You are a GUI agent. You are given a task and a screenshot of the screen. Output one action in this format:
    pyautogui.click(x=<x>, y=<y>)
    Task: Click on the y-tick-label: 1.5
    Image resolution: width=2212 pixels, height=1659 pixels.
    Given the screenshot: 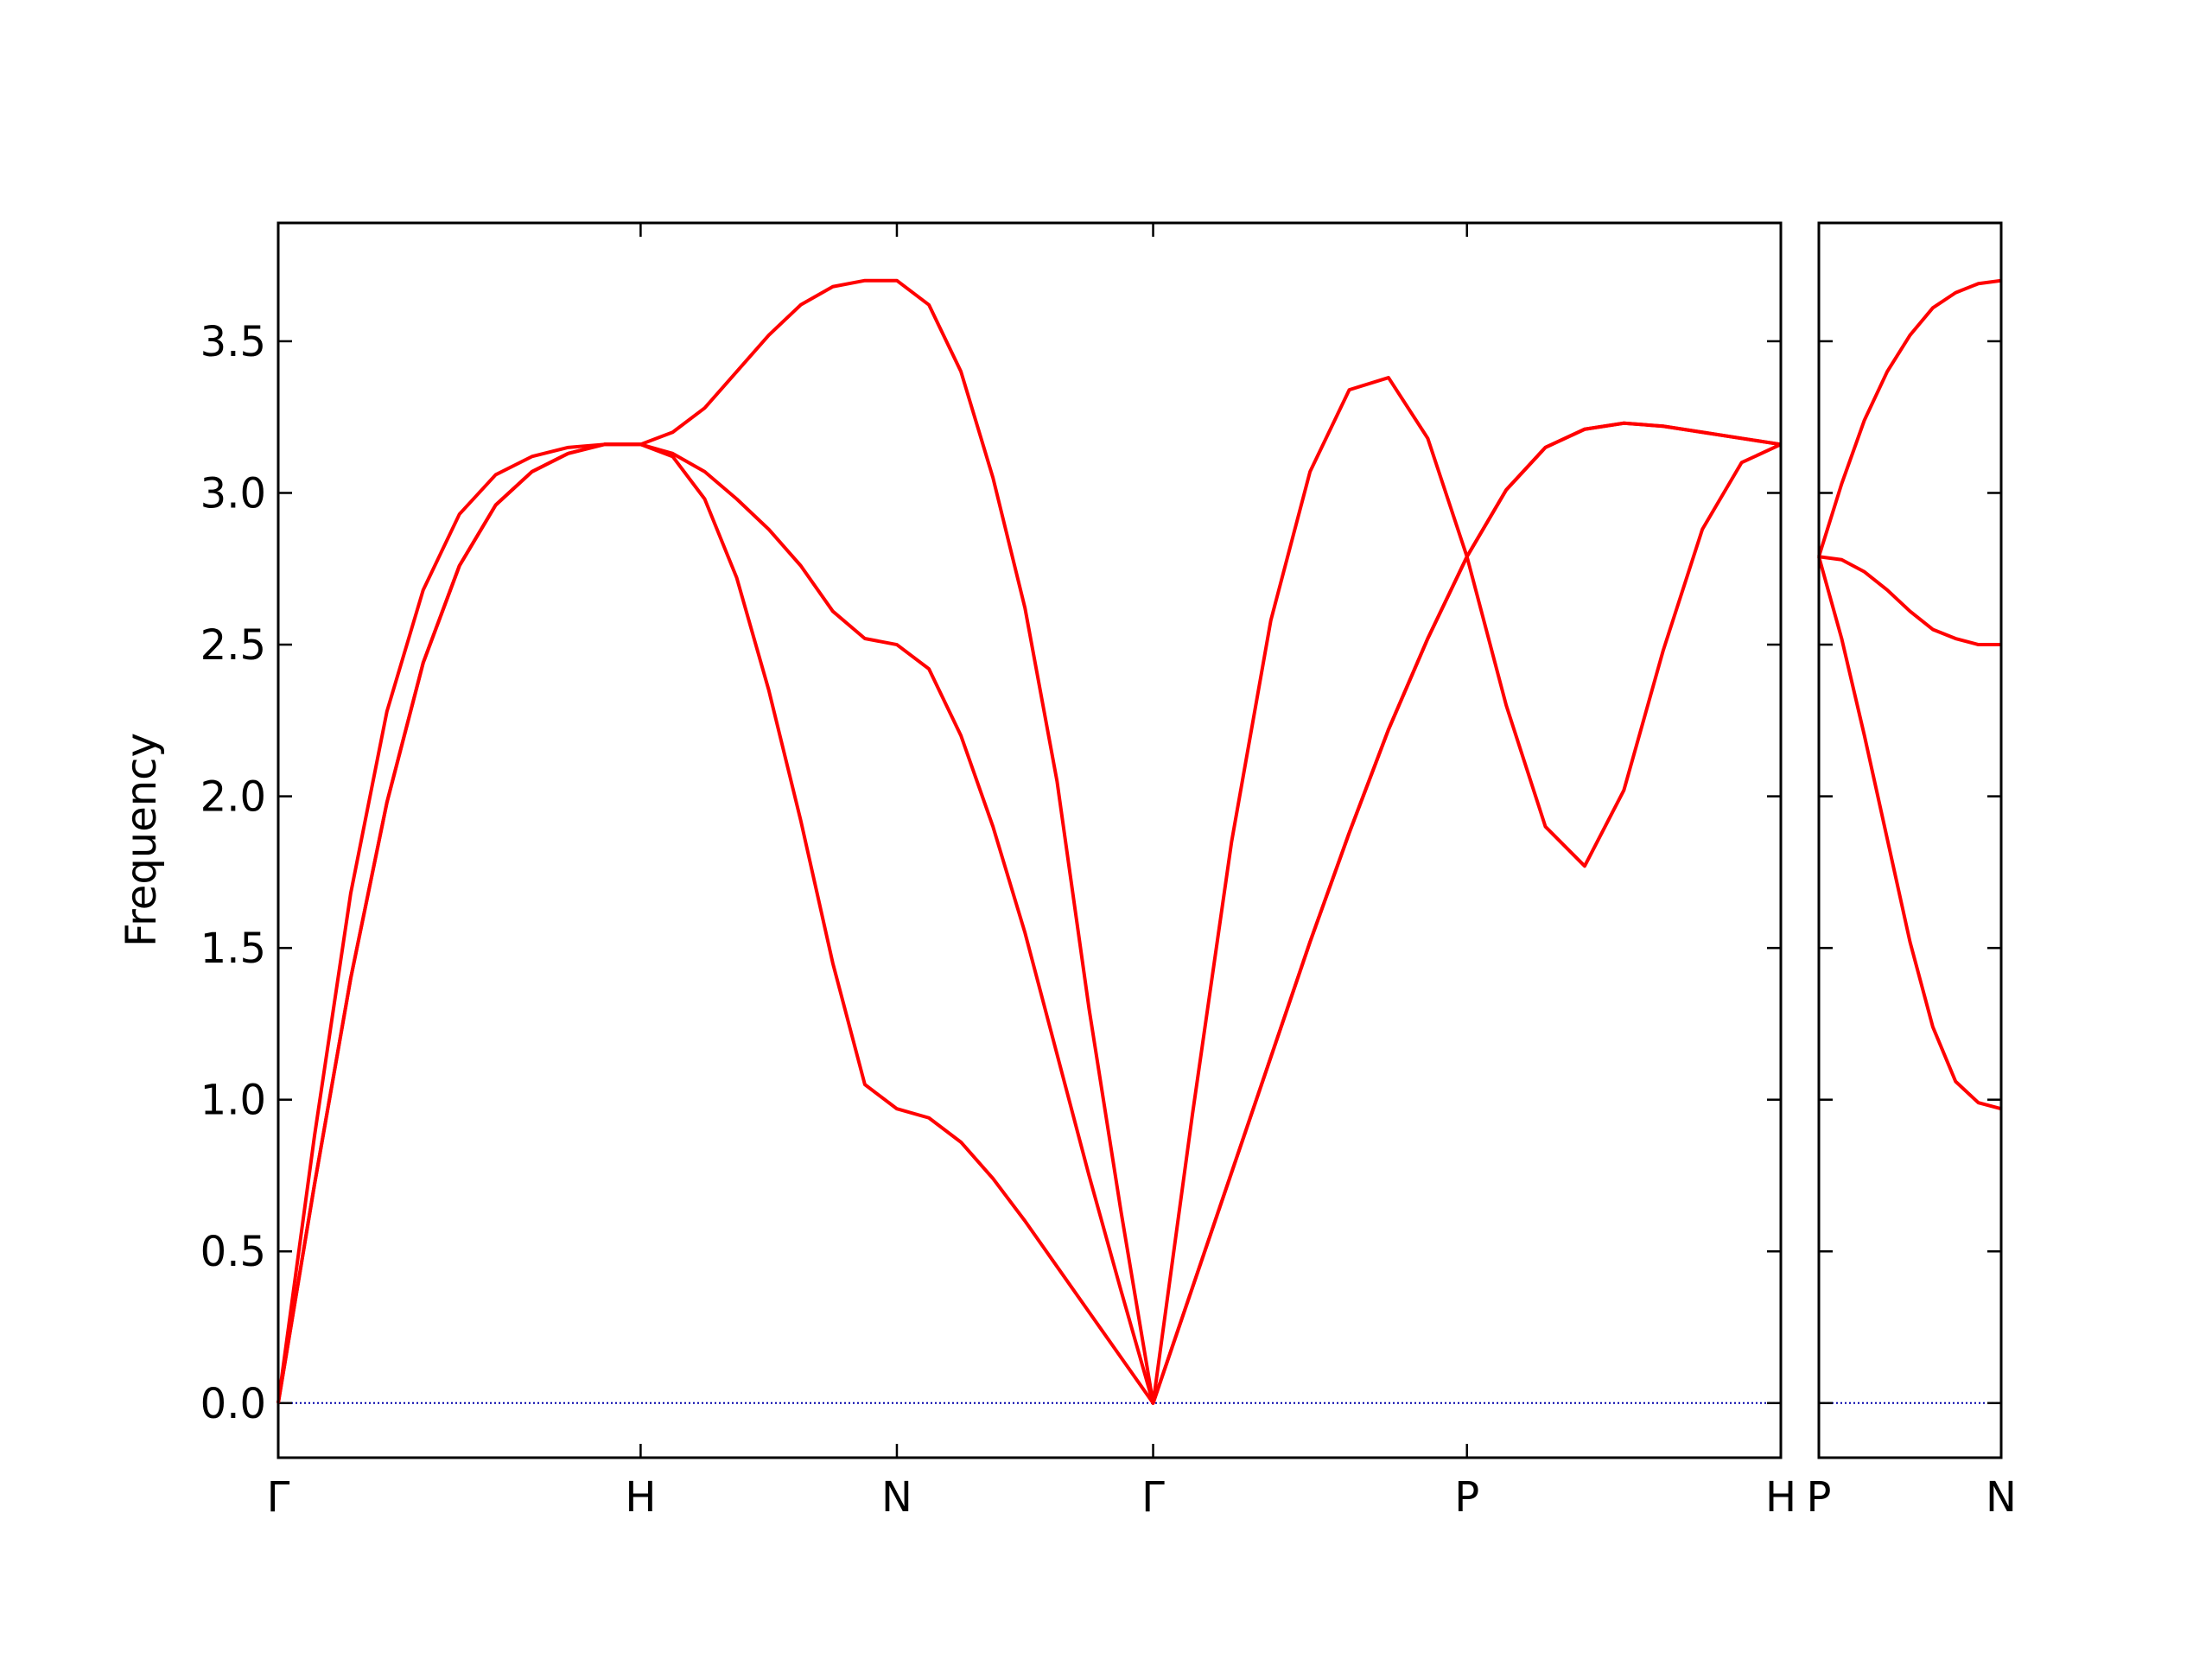 What is the action you would take?
    pyautogui.click(x=233, y=949)
    